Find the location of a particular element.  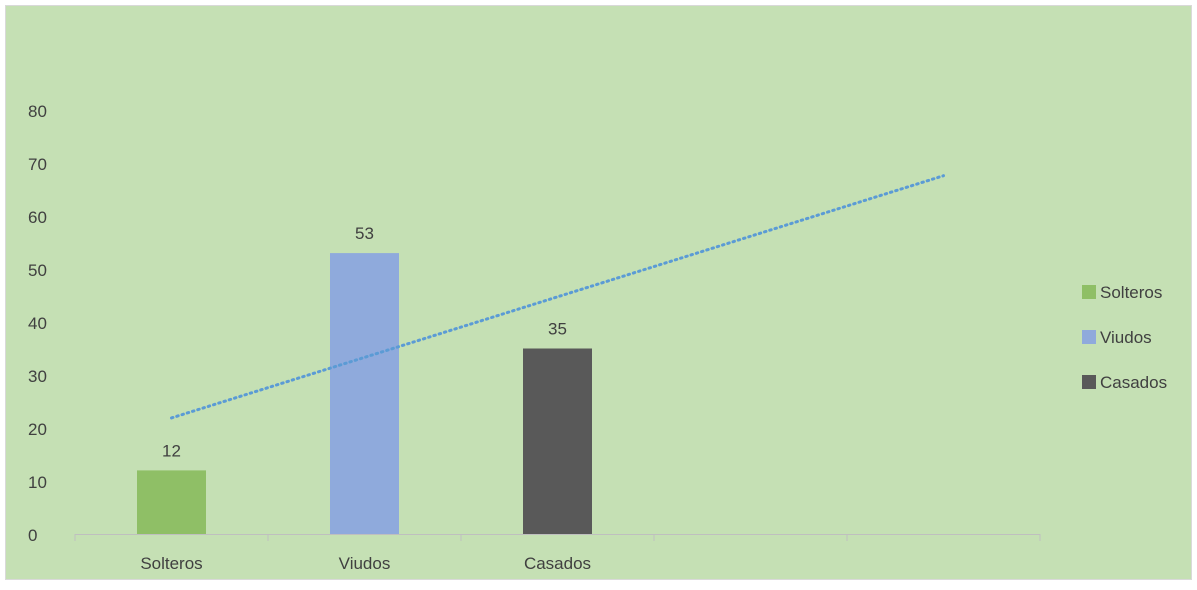

legend-swatch-solteros is located at coordinates (1089, 292).